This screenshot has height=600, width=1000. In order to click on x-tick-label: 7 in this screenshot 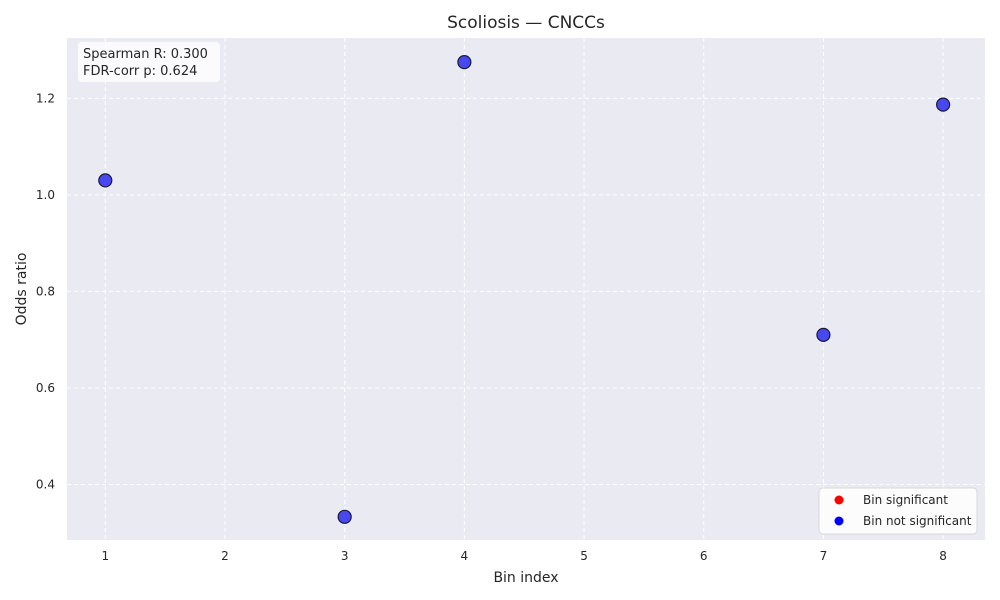, I will do `click(824, 556)`.